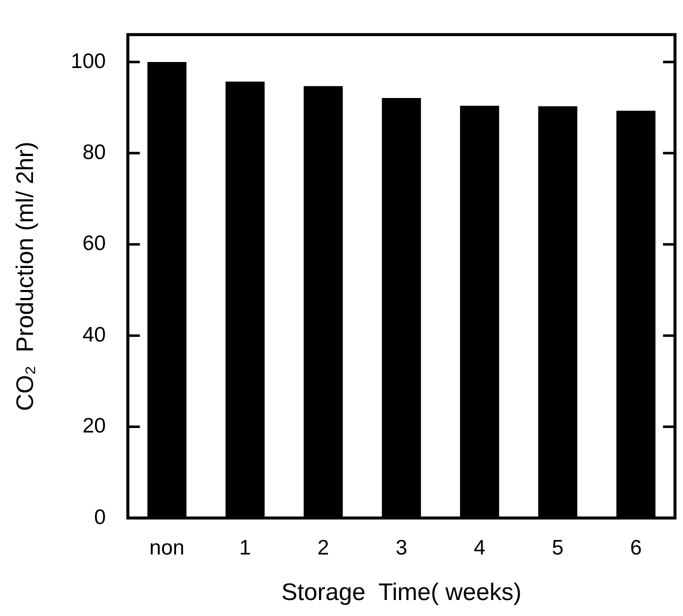 The image size is (683, 616). What do you see at coordinates (94, 244) in the screenshot?
I see `y-tick-label: 60` at bounding box center [94, 244].